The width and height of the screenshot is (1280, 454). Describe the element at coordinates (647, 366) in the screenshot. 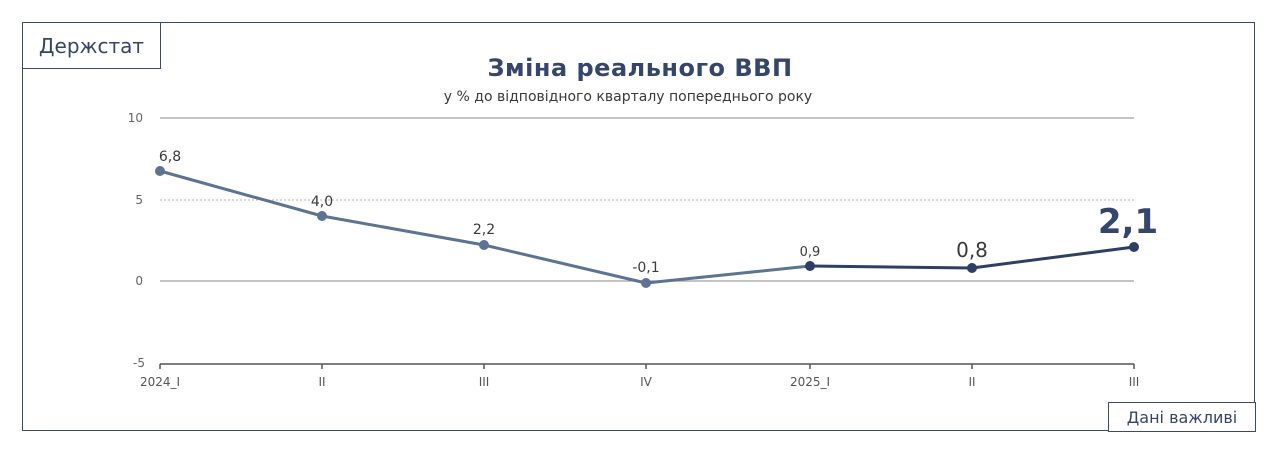

I see `x-axis` at that location.